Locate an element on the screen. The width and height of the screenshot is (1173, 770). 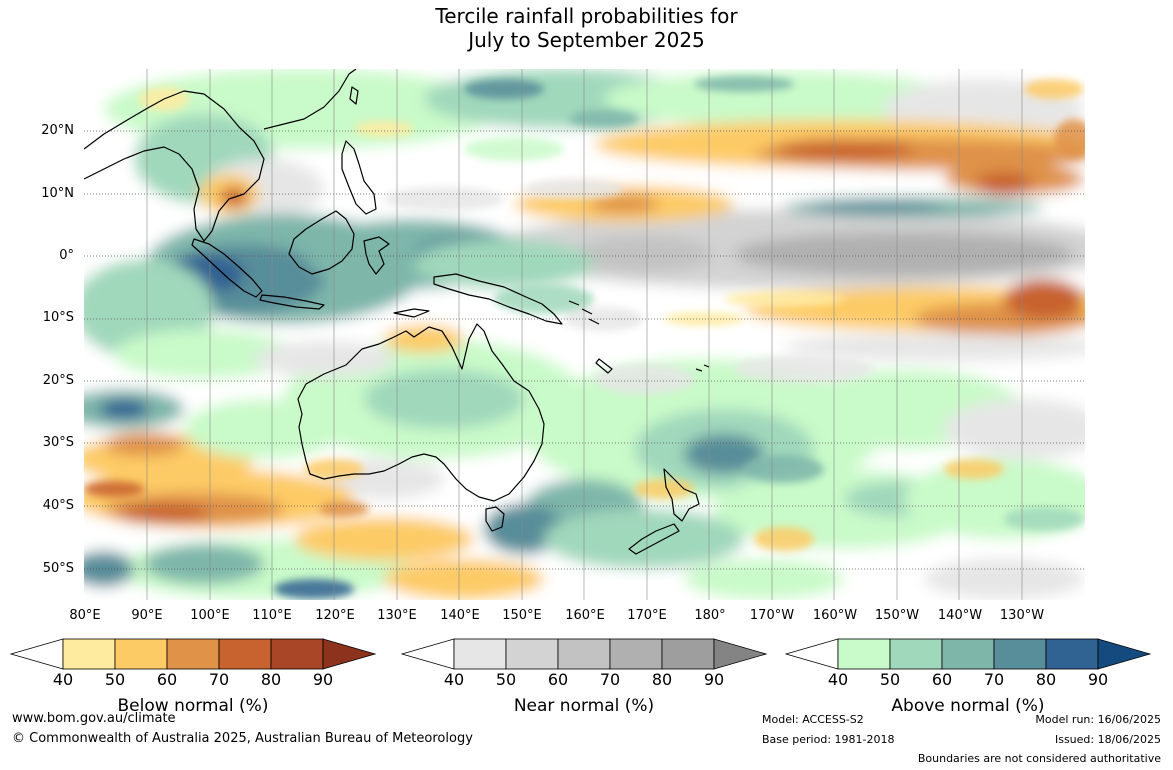
lon-label: 110°E is located at coordinates (272, 615).